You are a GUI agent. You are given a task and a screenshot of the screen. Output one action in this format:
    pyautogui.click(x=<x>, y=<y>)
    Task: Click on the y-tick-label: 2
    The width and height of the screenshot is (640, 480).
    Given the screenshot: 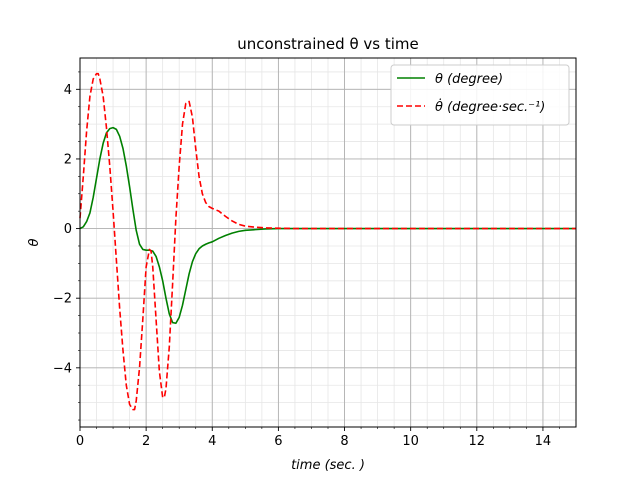 What is the action you would take?
    pyautogui.click(x=68, y=159)
    